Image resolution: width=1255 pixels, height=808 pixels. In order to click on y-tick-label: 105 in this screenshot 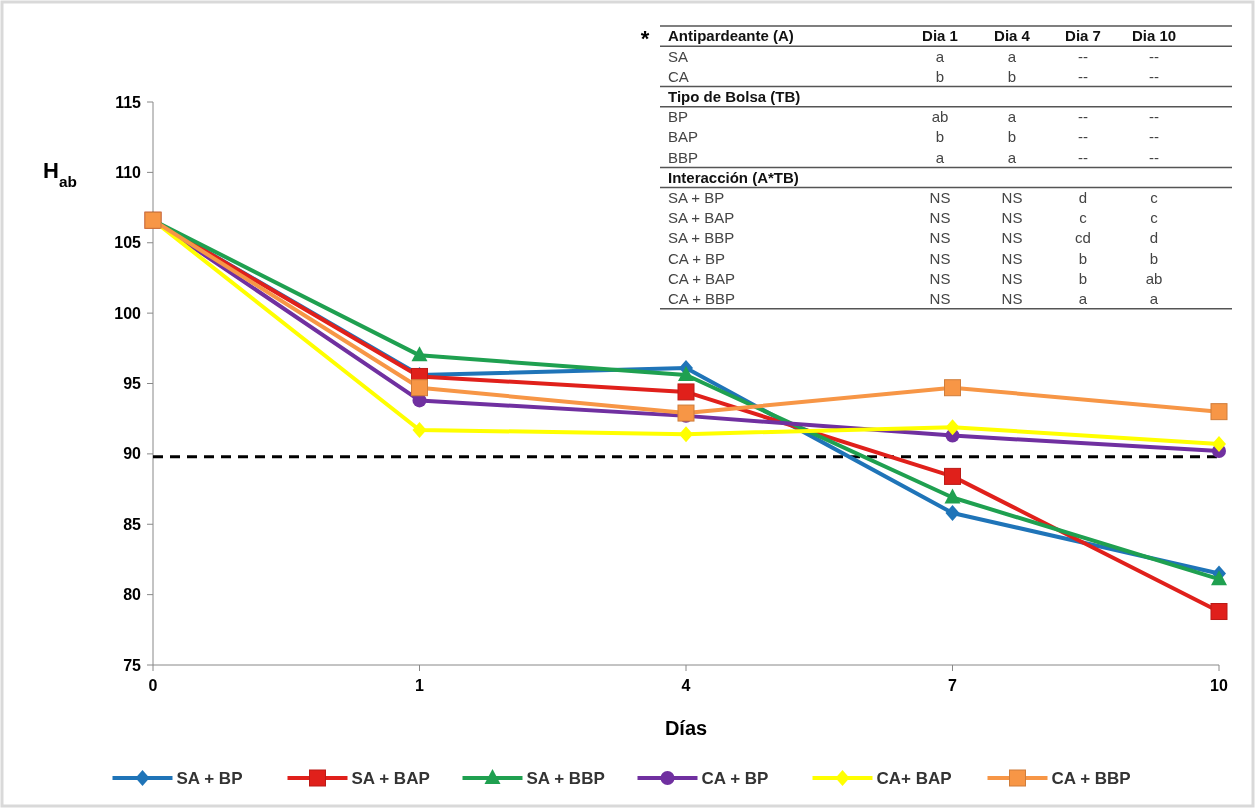, I will do `click(128, 243)`.